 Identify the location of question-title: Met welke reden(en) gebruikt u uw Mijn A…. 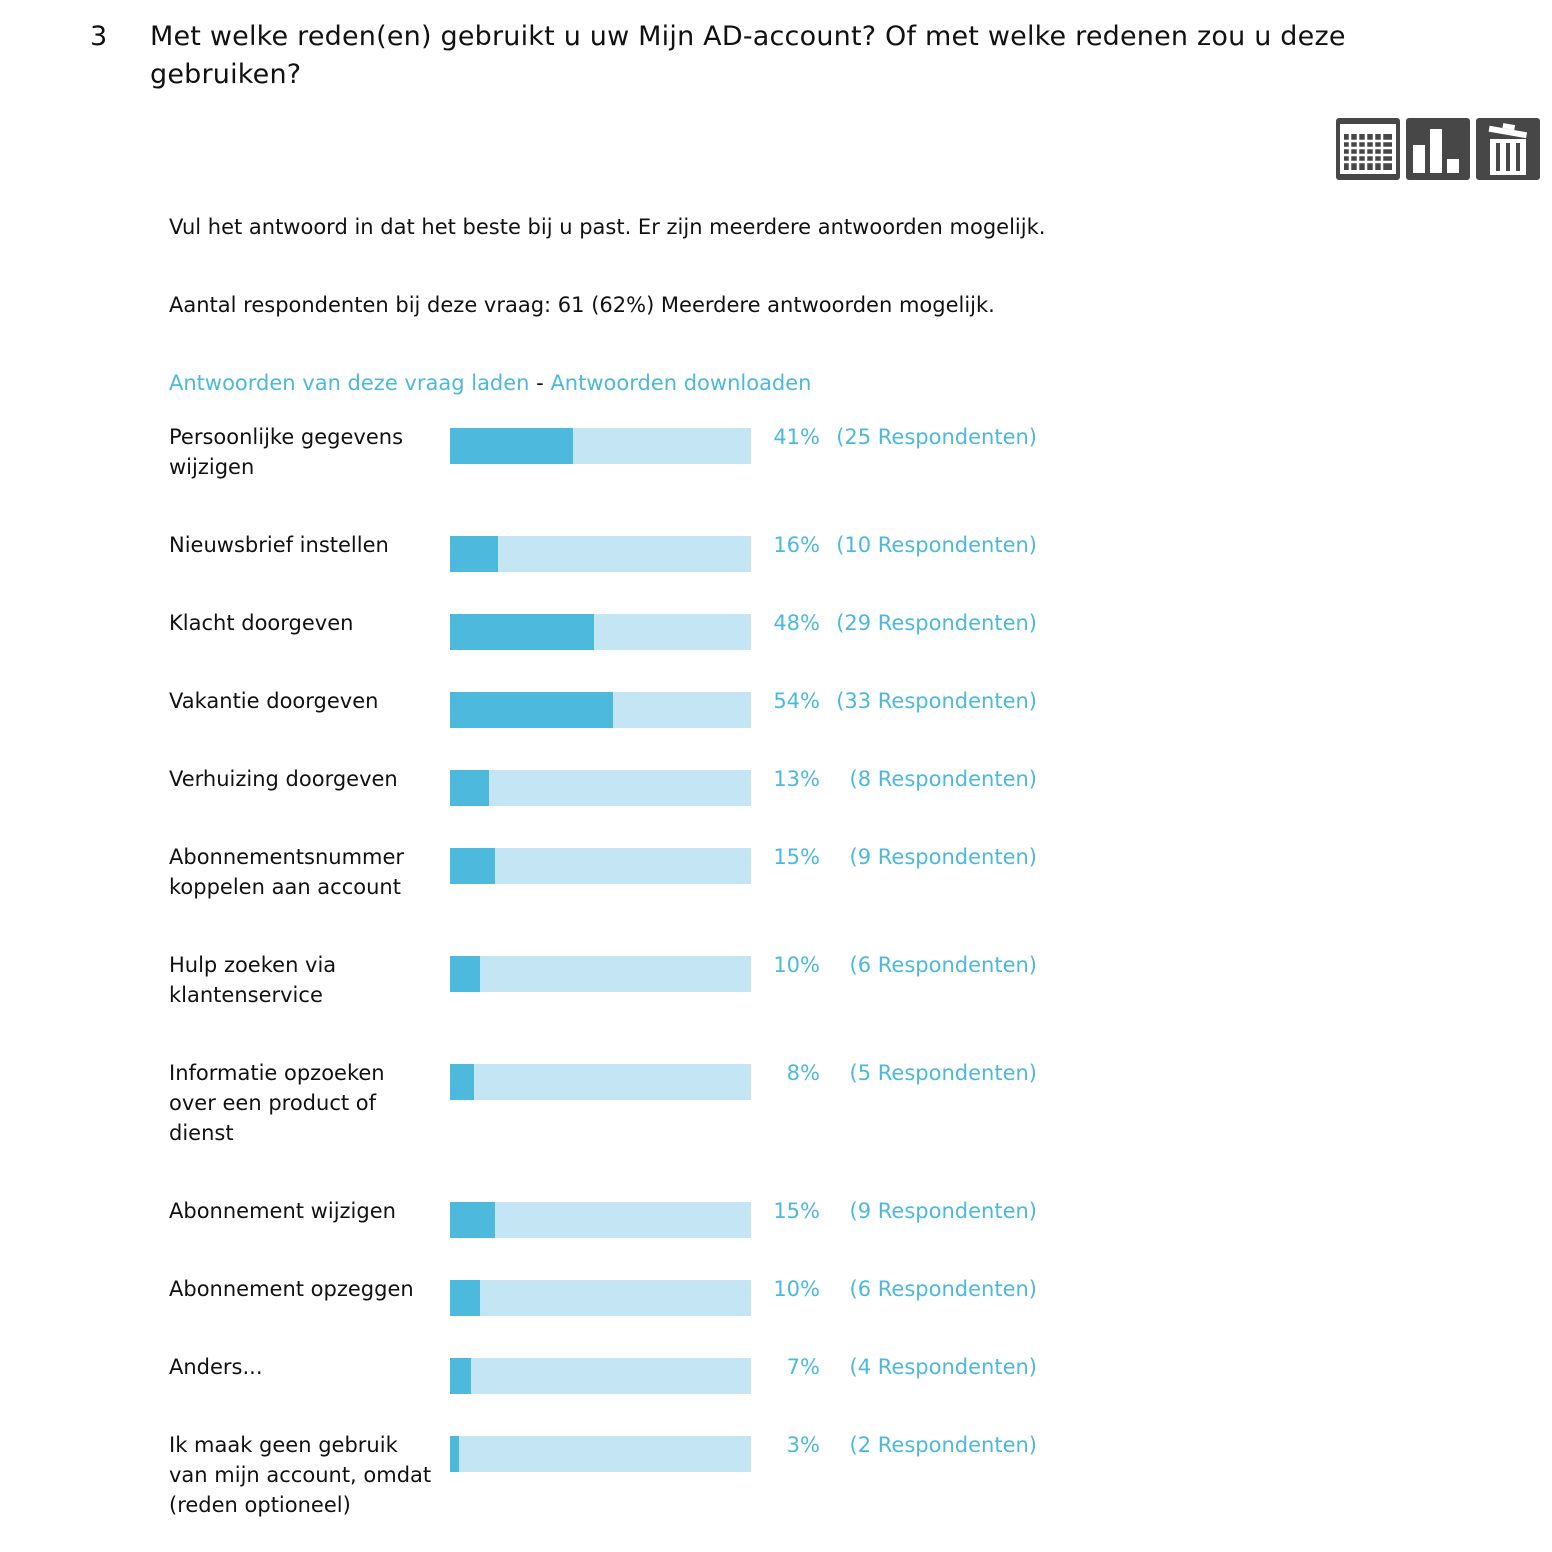
(748, 55).